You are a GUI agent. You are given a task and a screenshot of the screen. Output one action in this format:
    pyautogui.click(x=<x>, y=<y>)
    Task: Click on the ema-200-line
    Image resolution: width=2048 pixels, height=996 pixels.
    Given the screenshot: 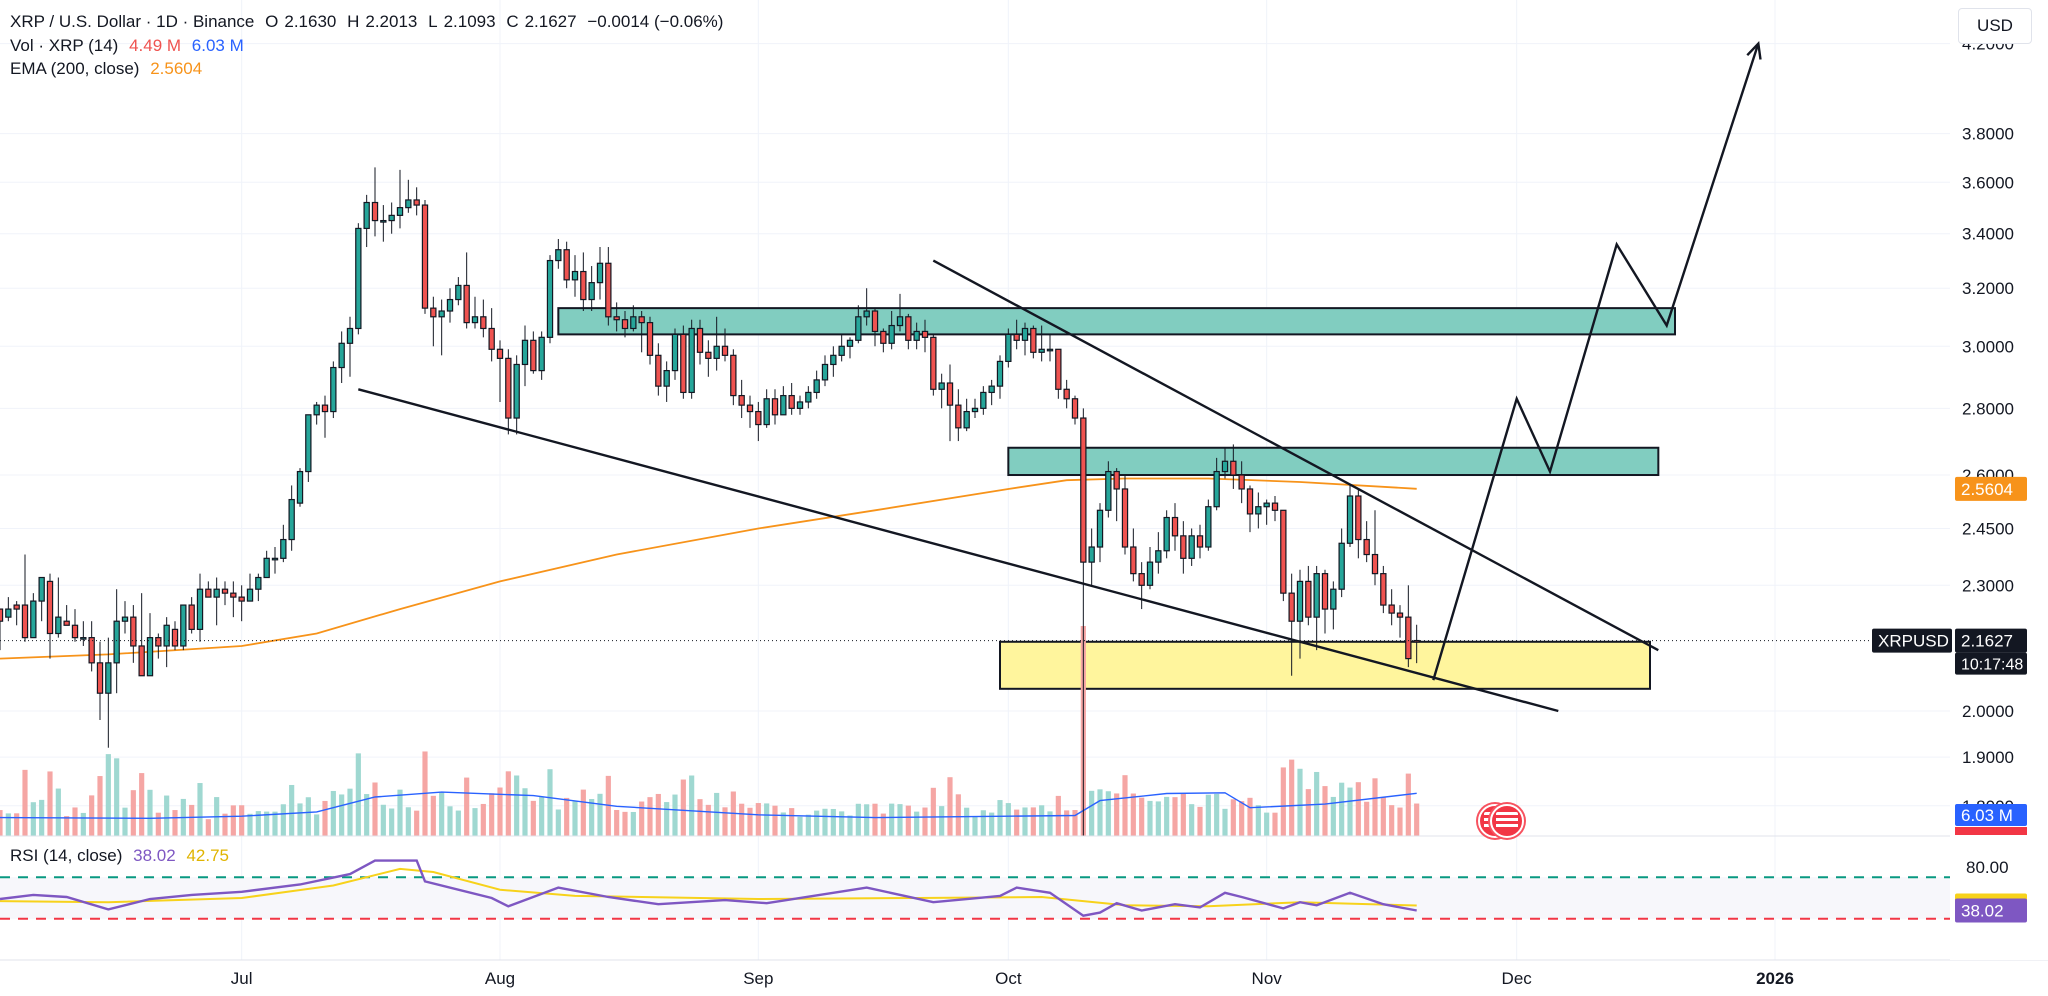 What is the action you would take?
    pyautogui.click(x=708, y=568)
    